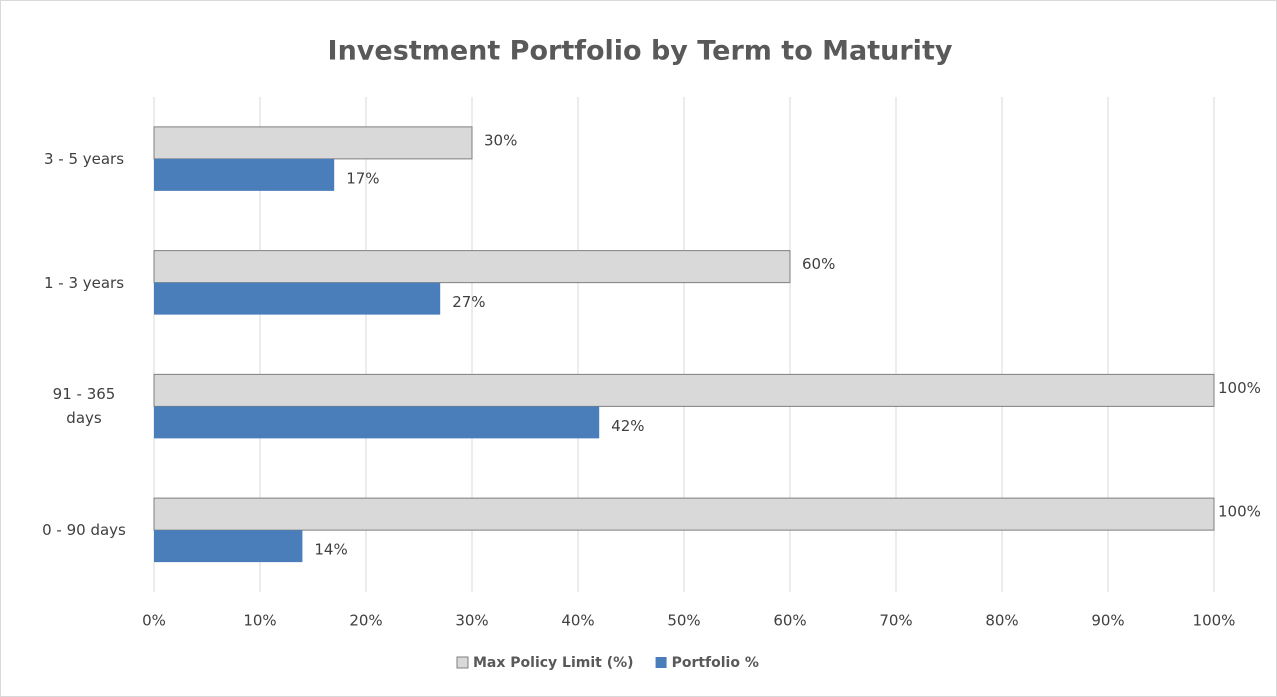  I want to click on data-label: 14%, so click(330, 550).